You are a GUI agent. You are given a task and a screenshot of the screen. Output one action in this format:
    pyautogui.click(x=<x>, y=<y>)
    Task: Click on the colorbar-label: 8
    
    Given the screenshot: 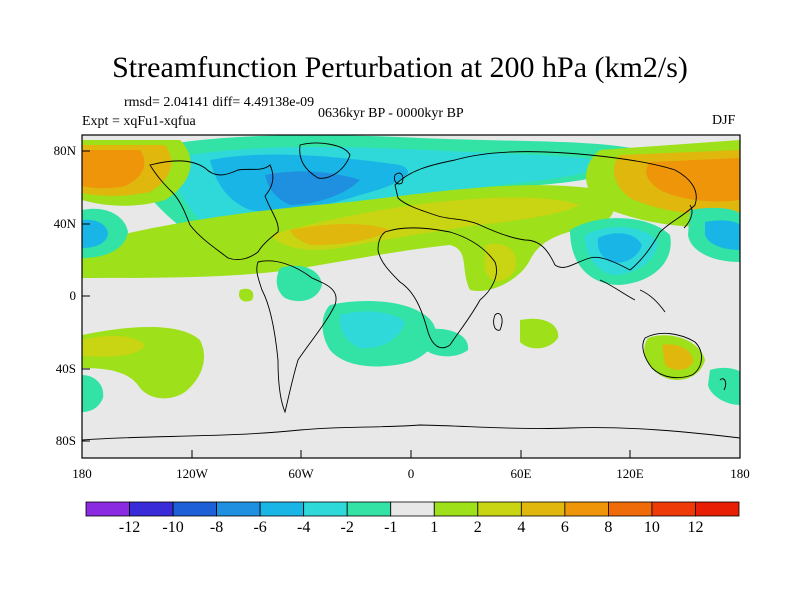 What is the action you would take?
    pyautogui.click(x=608, y=527)
    